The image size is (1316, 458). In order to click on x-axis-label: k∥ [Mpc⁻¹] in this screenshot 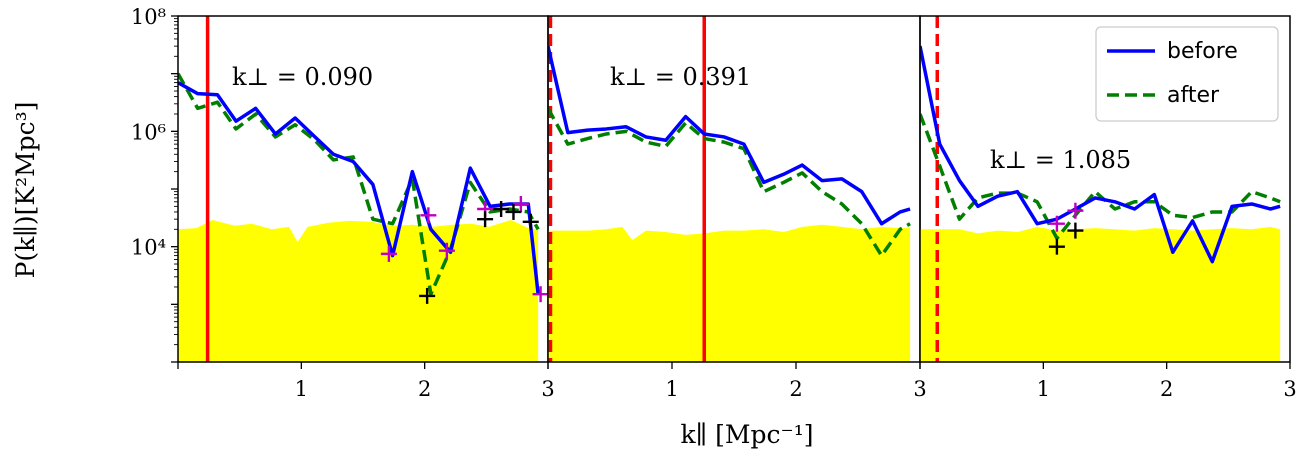, I will do `click(747, 434)`.